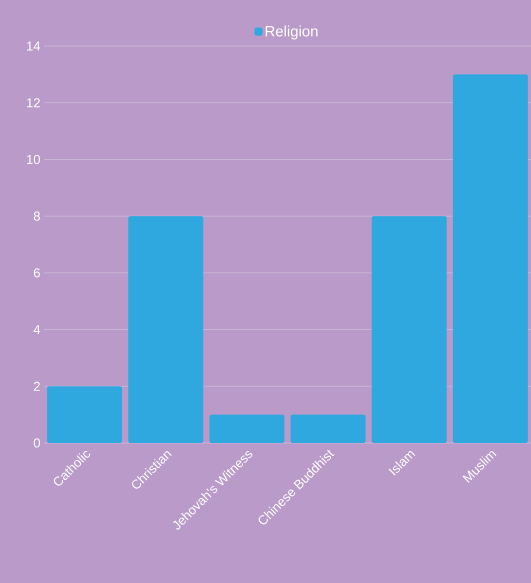  What do you see at coordinates (37, 443) in the screenshot?
I see `y-tick-label: 0` at bounding box center [37, 443].